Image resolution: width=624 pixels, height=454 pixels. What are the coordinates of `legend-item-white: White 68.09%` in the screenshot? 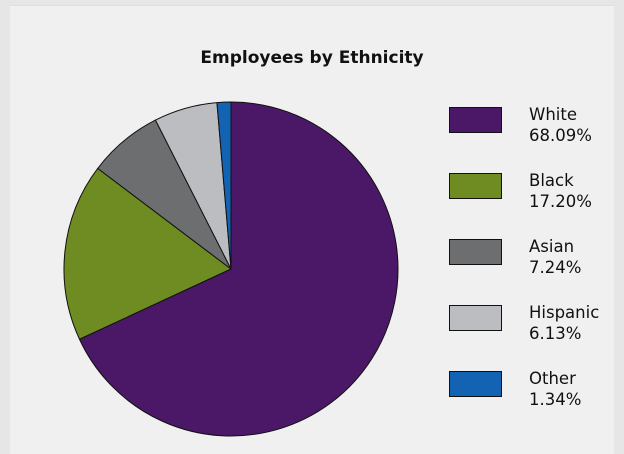 It's located at (534, 137).